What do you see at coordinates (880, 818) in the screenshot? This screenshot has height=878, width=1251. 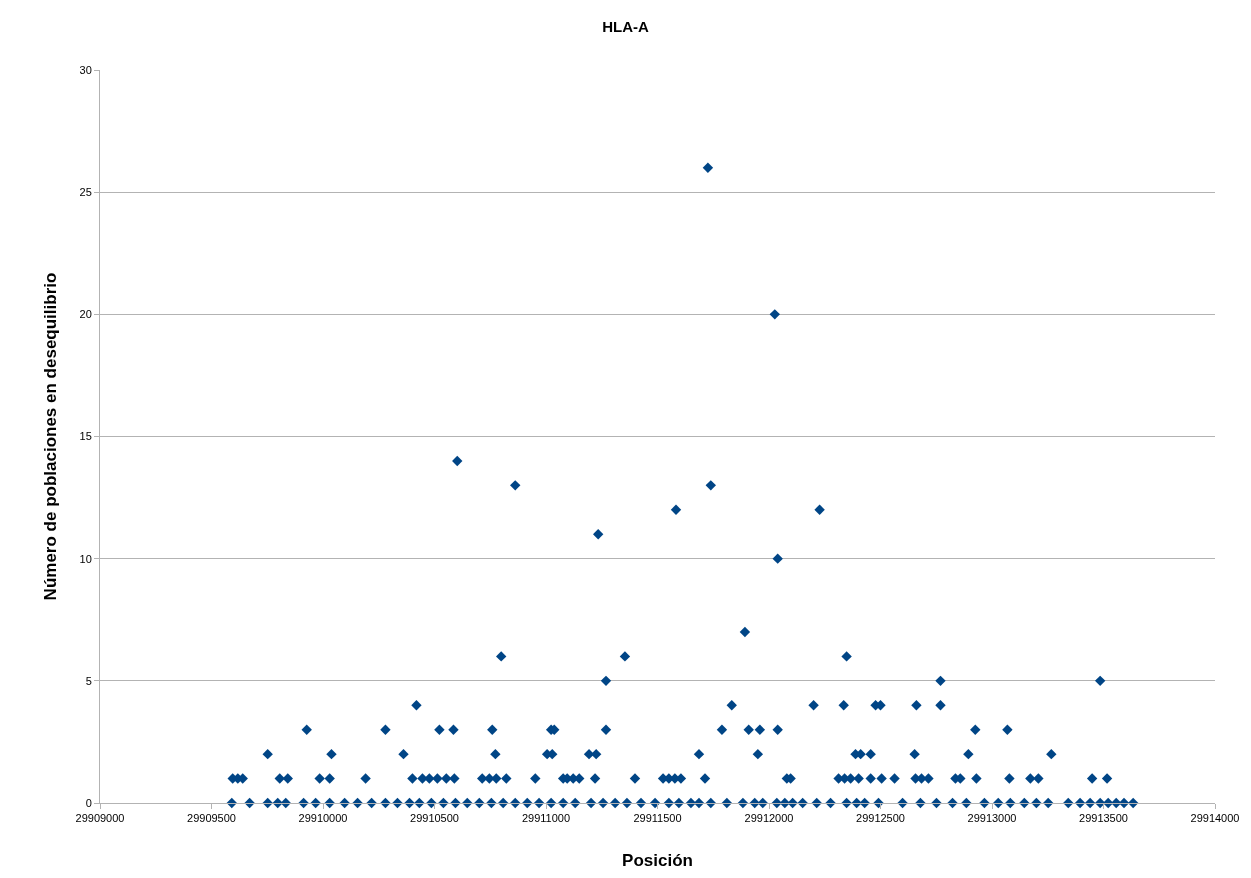 I see `x-tick-label: 29912500` at bounding box center [880, 818].